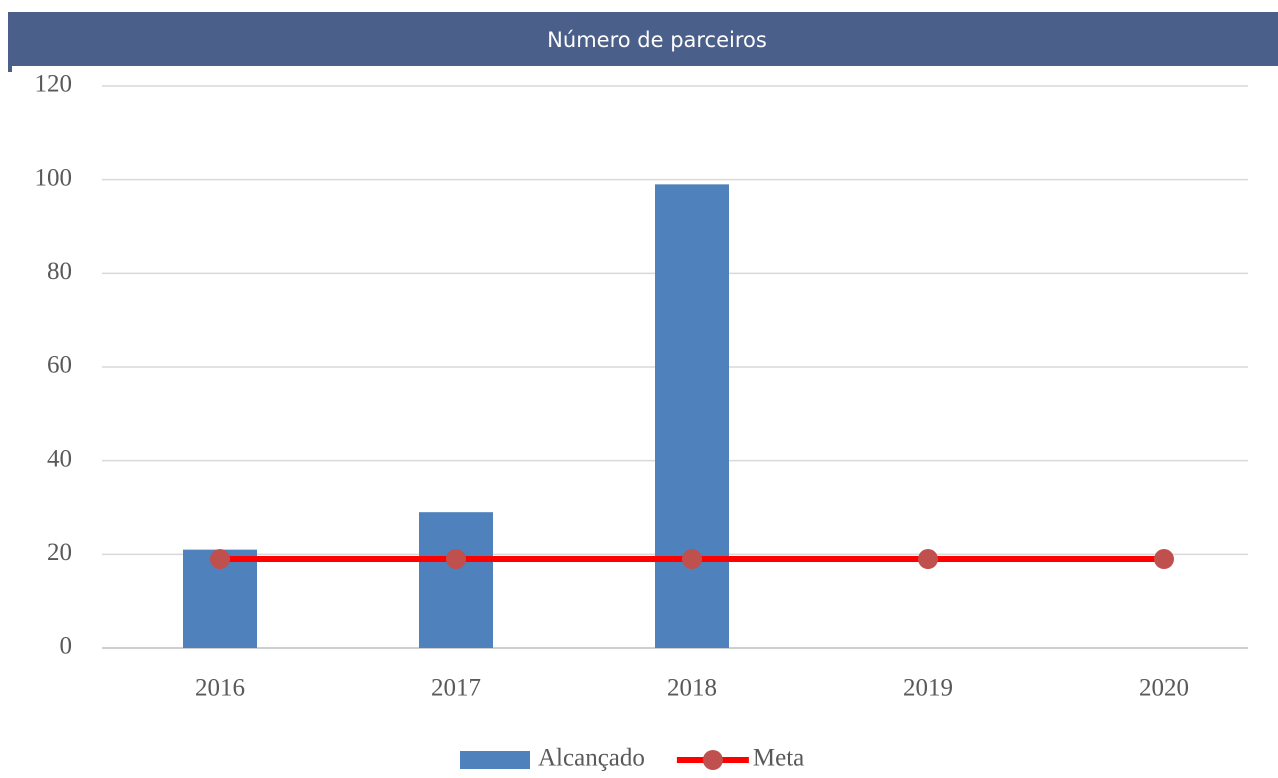  What do you see at coordinates (59, 458) in the screenshot?
I see `y-tick-label: 40` at bounding box center [59, 458].